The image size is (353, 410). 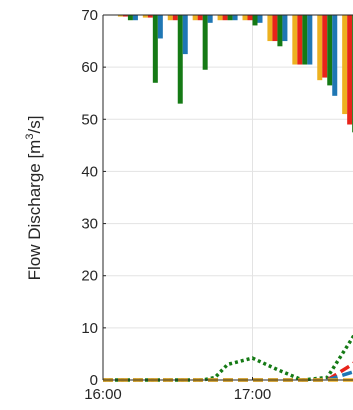 I want to click on y-tick-label: 40, so click(x=89, y=171).